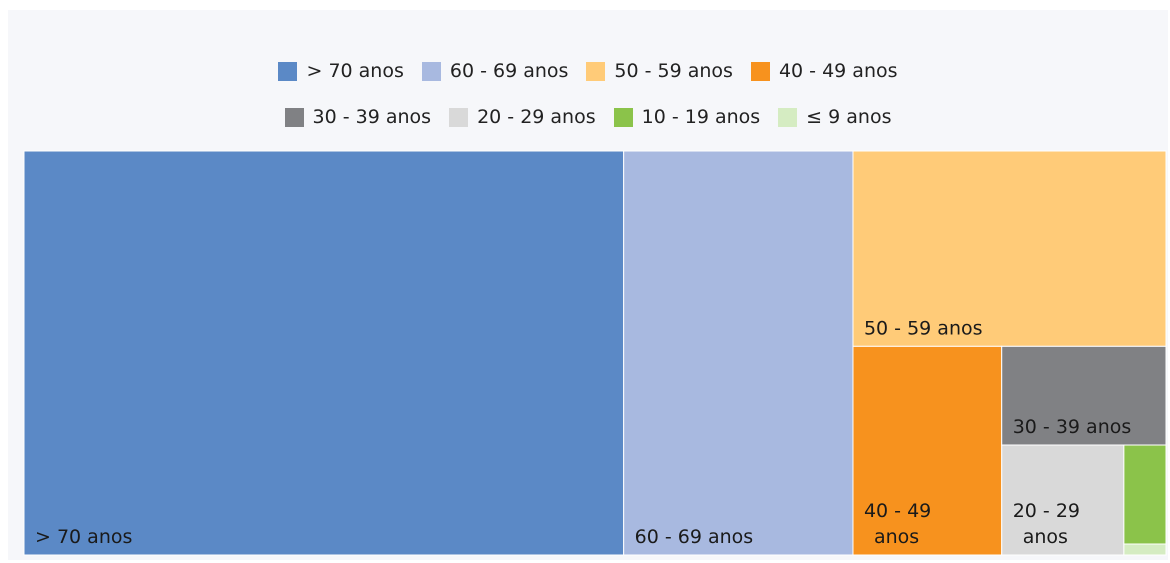  Describe the element at coordinates (355, 71) in the screenshot. I see `legend-label: > 70 anos` at that location.